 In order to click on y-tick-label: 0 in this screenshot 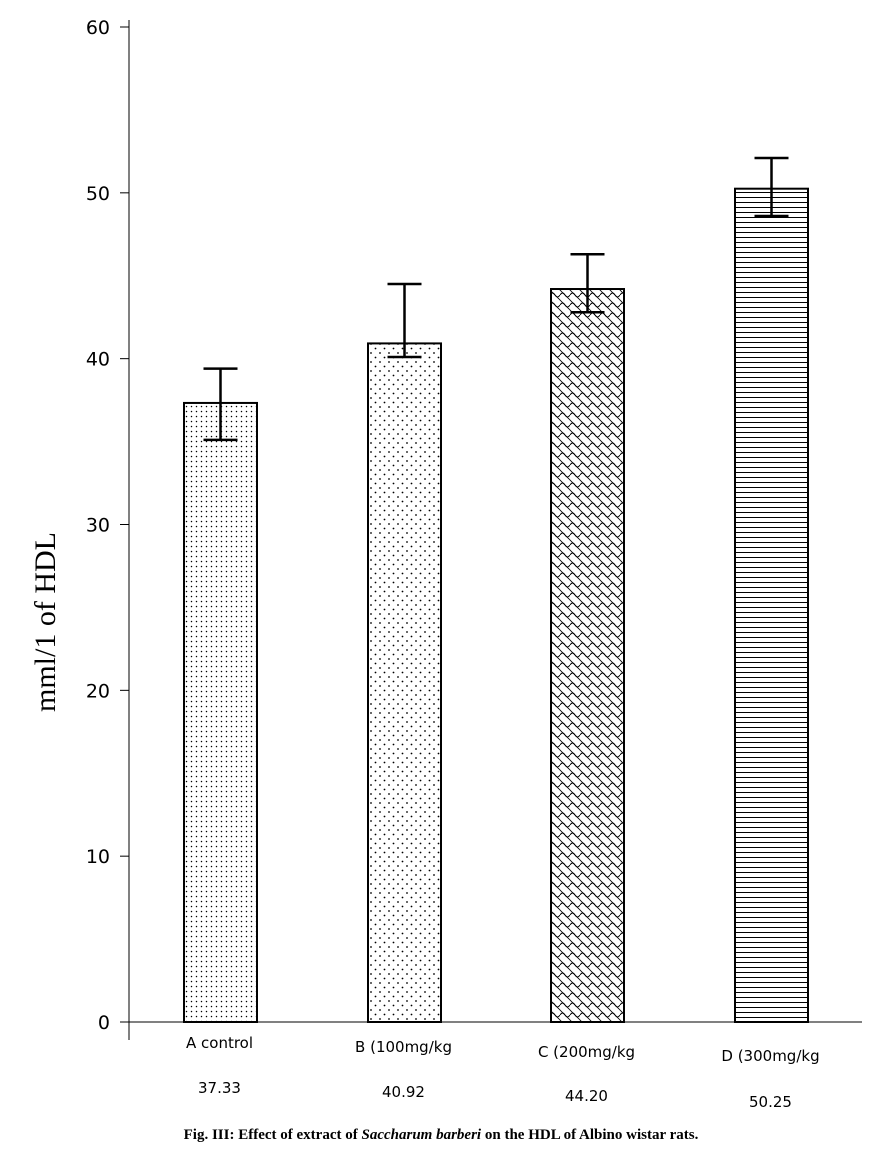, I will do `click(104, 1023)`.